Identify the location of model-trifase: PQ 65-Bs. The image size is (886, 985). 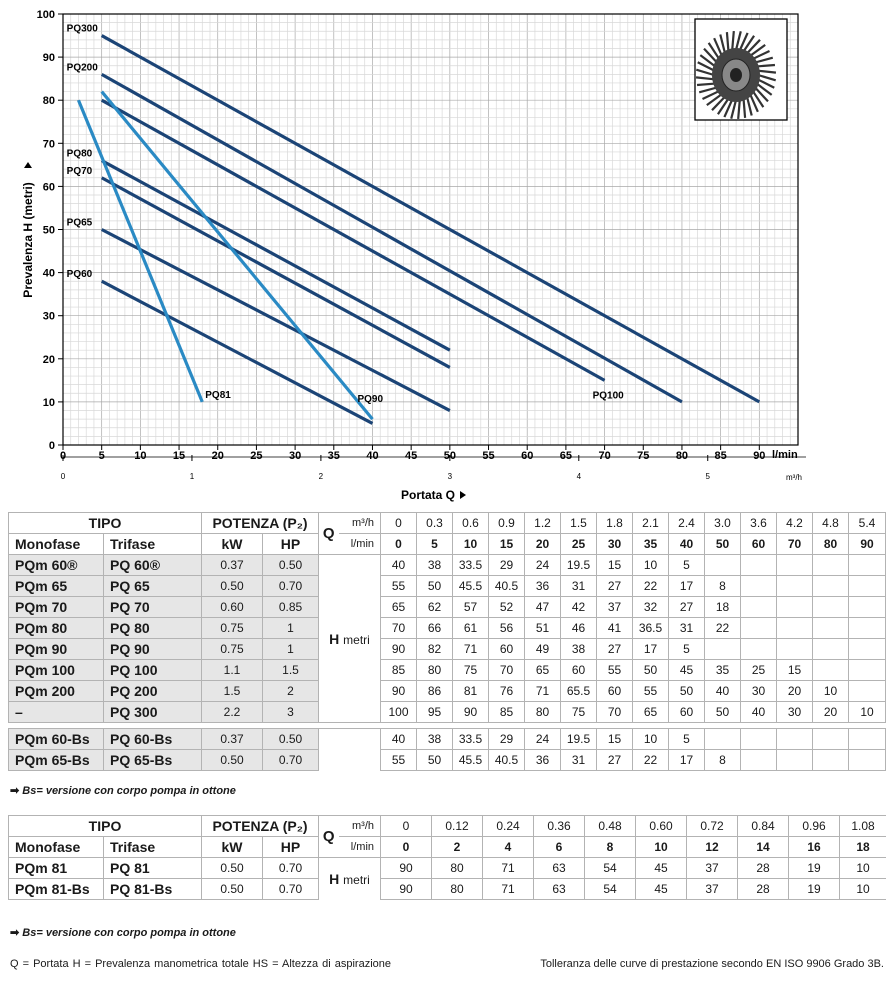
(152, 760).